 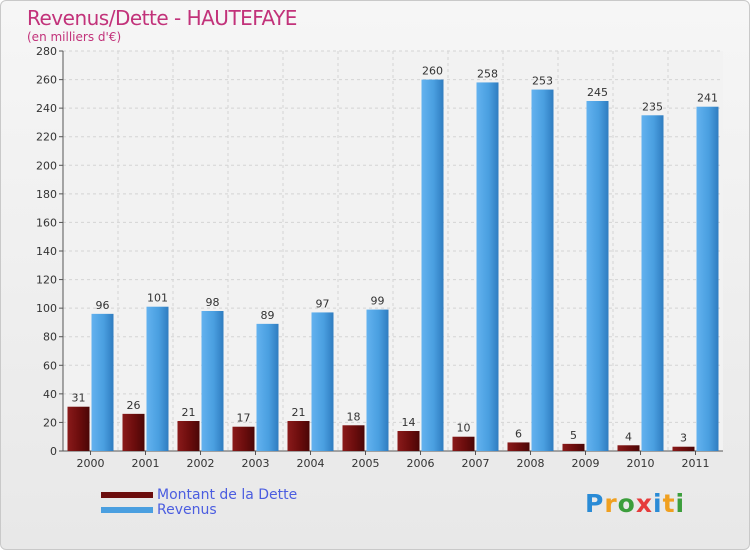 I want to click on y-tick-label: 260, so click(x=46, y=80).